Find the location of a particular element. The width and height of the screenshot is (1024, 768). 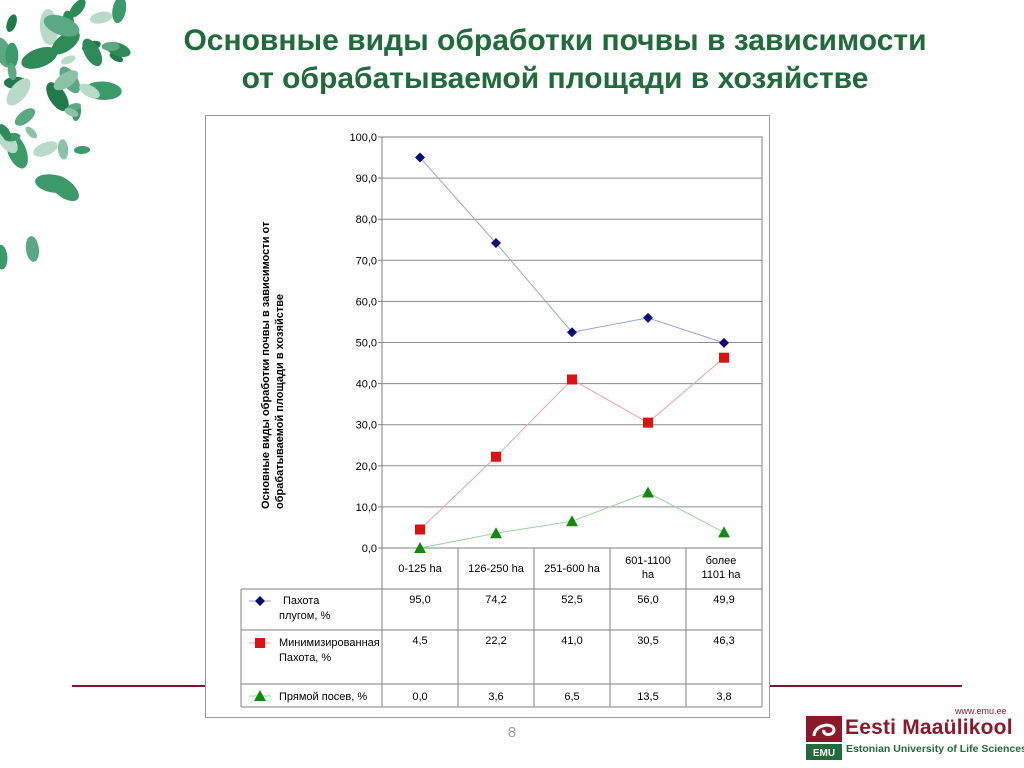

category-label: 251-600 ha is located at coordinates (572, 569).